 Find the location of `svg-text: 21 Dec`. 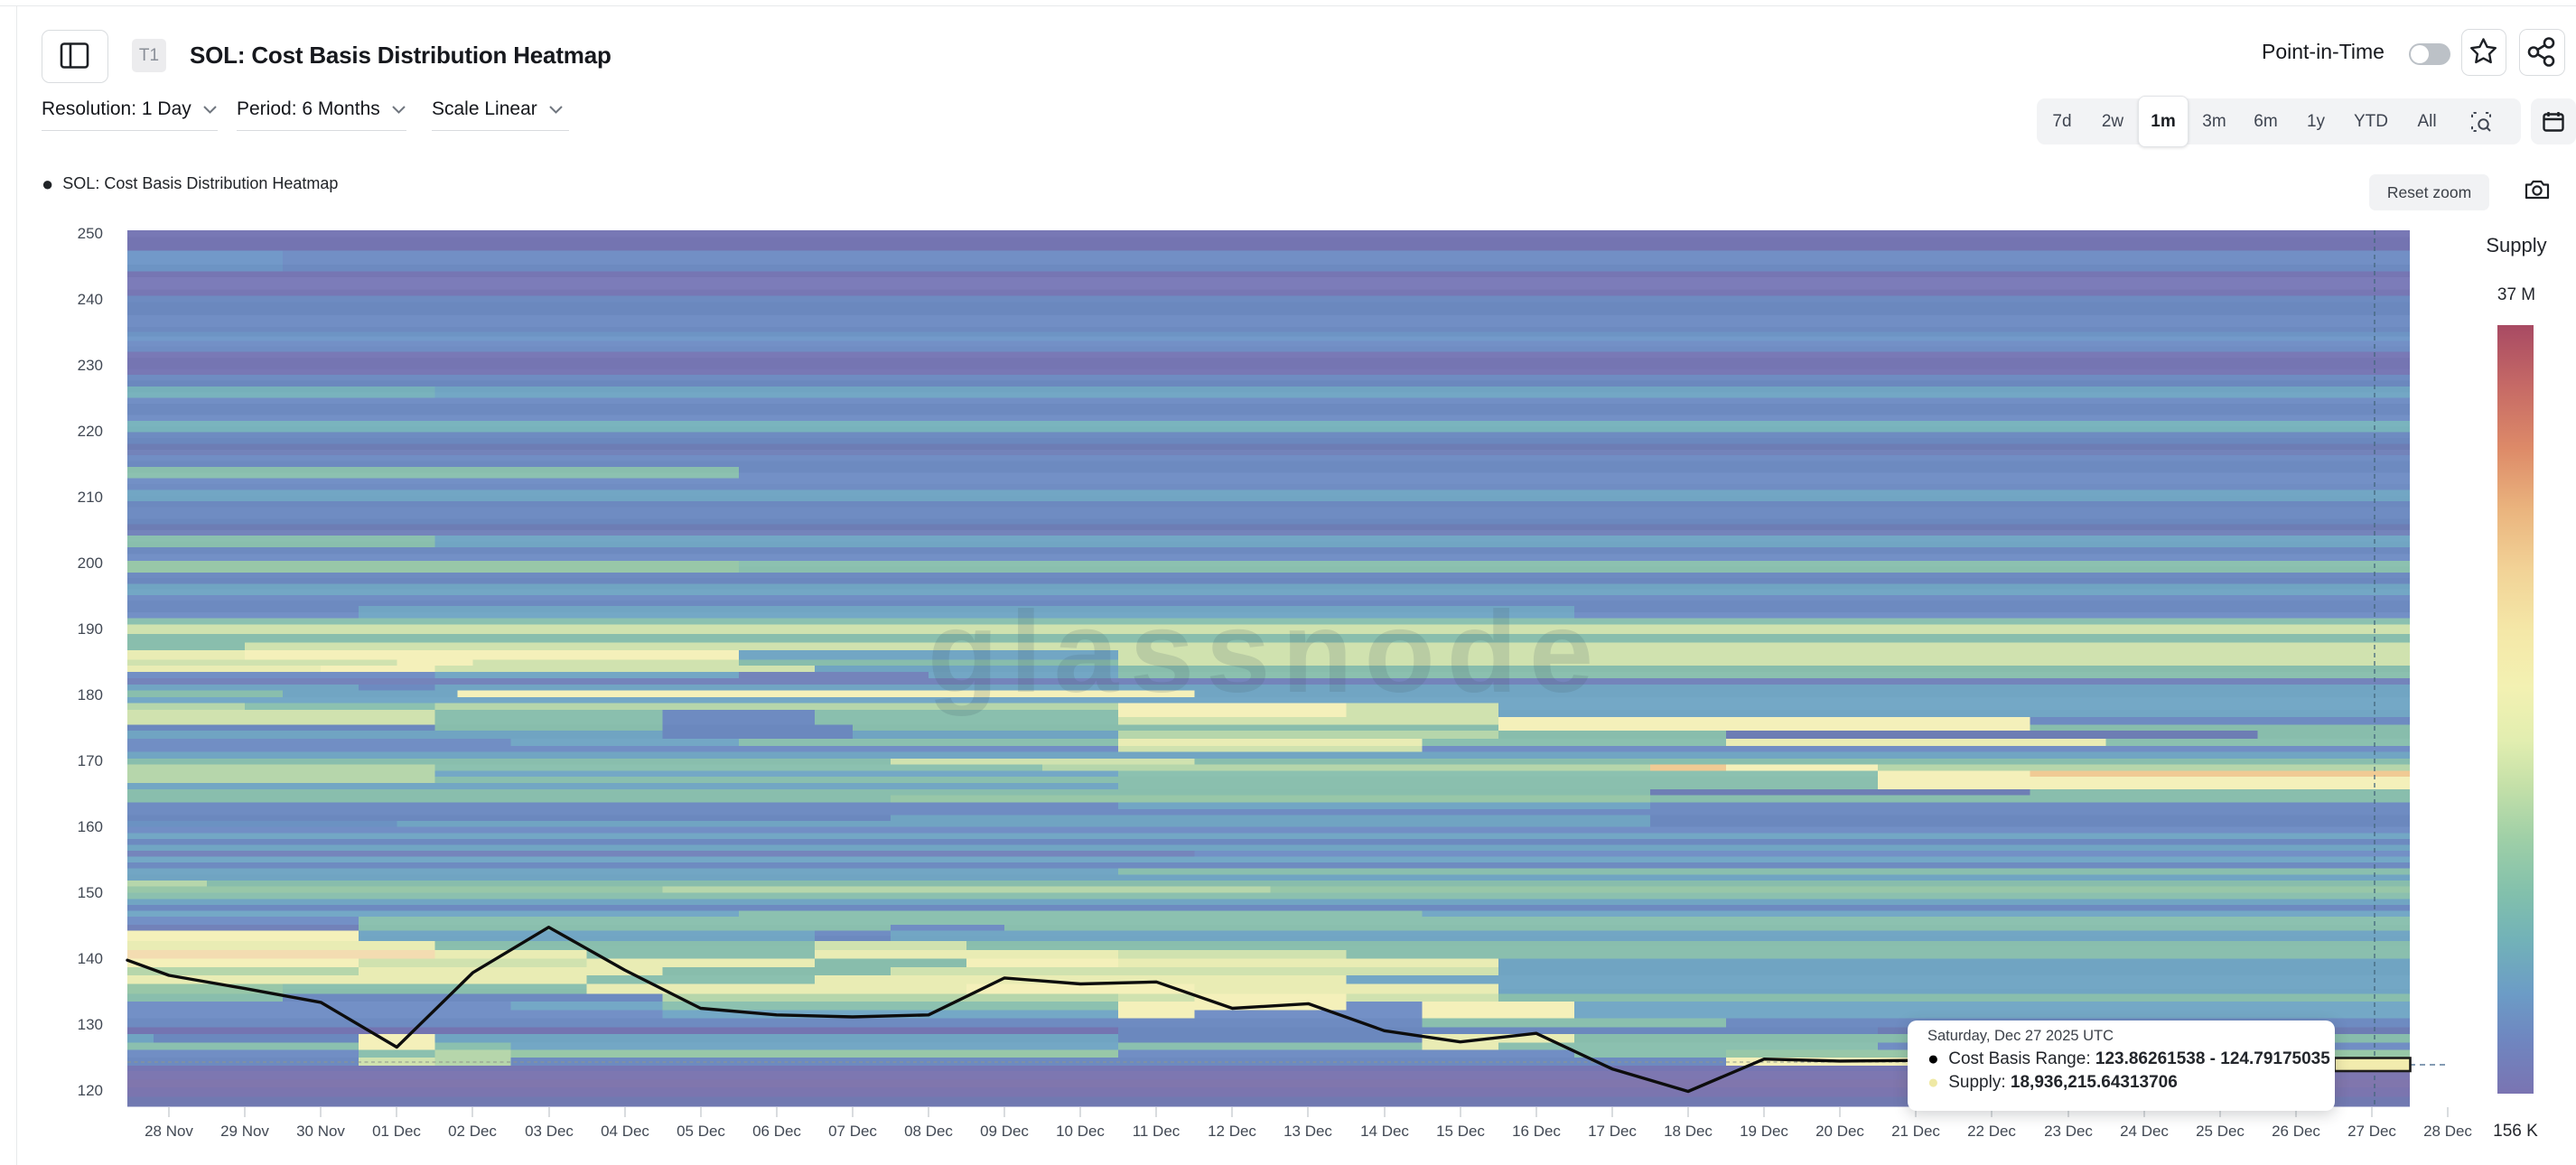

svg-text: 21 Dec is located at coordinates (1916, 1131).